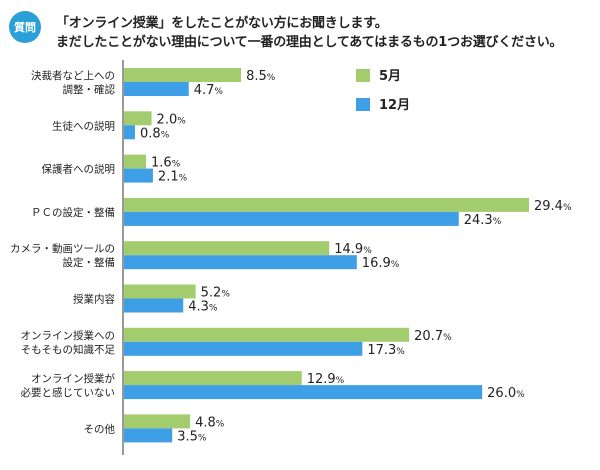  What do you see at coordinates (326, 379) in the screenshot?
I see `value-label-may-7: 12.9%` at bounding box center [326, 379].